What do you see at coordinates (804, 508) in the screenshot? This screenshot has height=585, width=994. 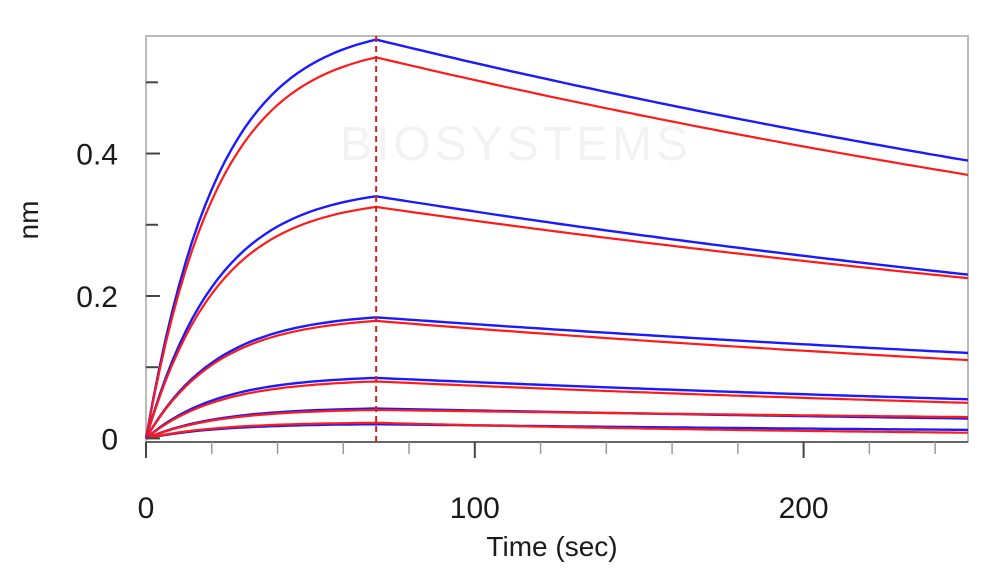 I see `x-tick-label: 200` at bounding box center [804, 508].